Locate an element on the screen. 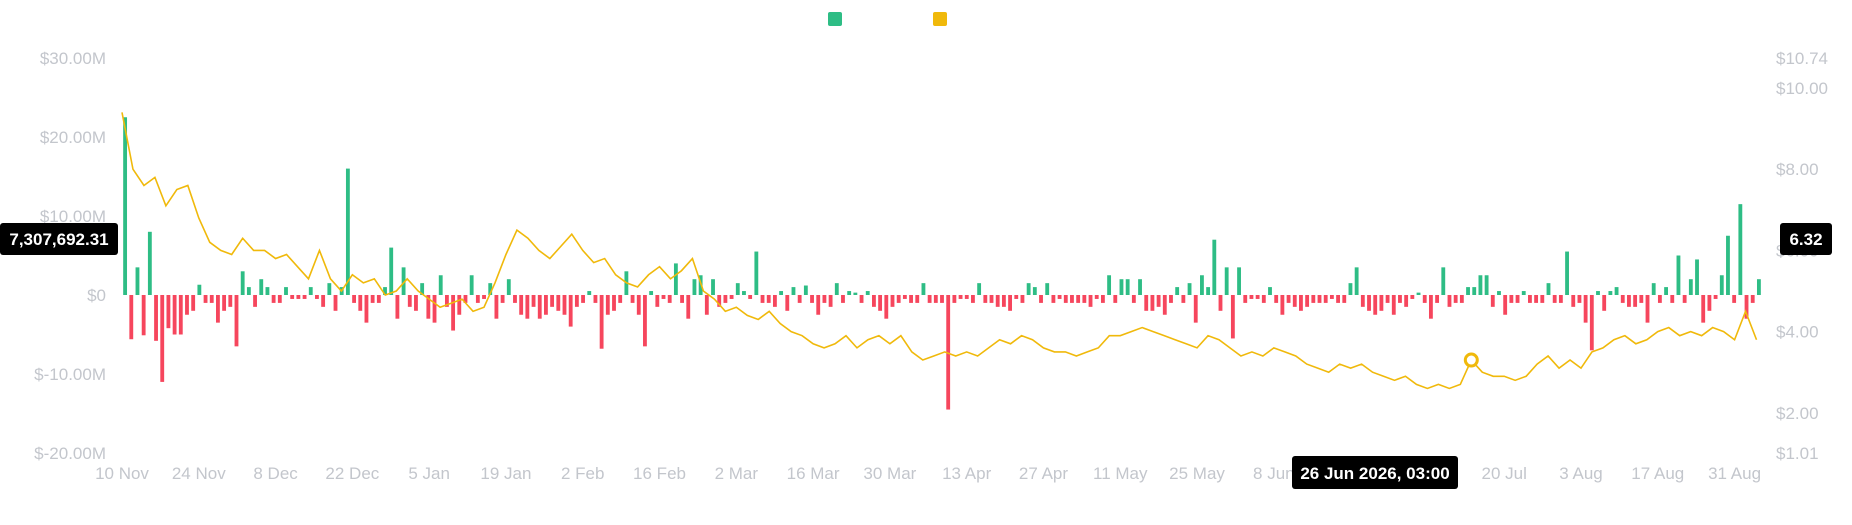 This screenshot has width=1852, height=525. x-tick-13-apr: 13 Apr is located at coordinates (966, 473).